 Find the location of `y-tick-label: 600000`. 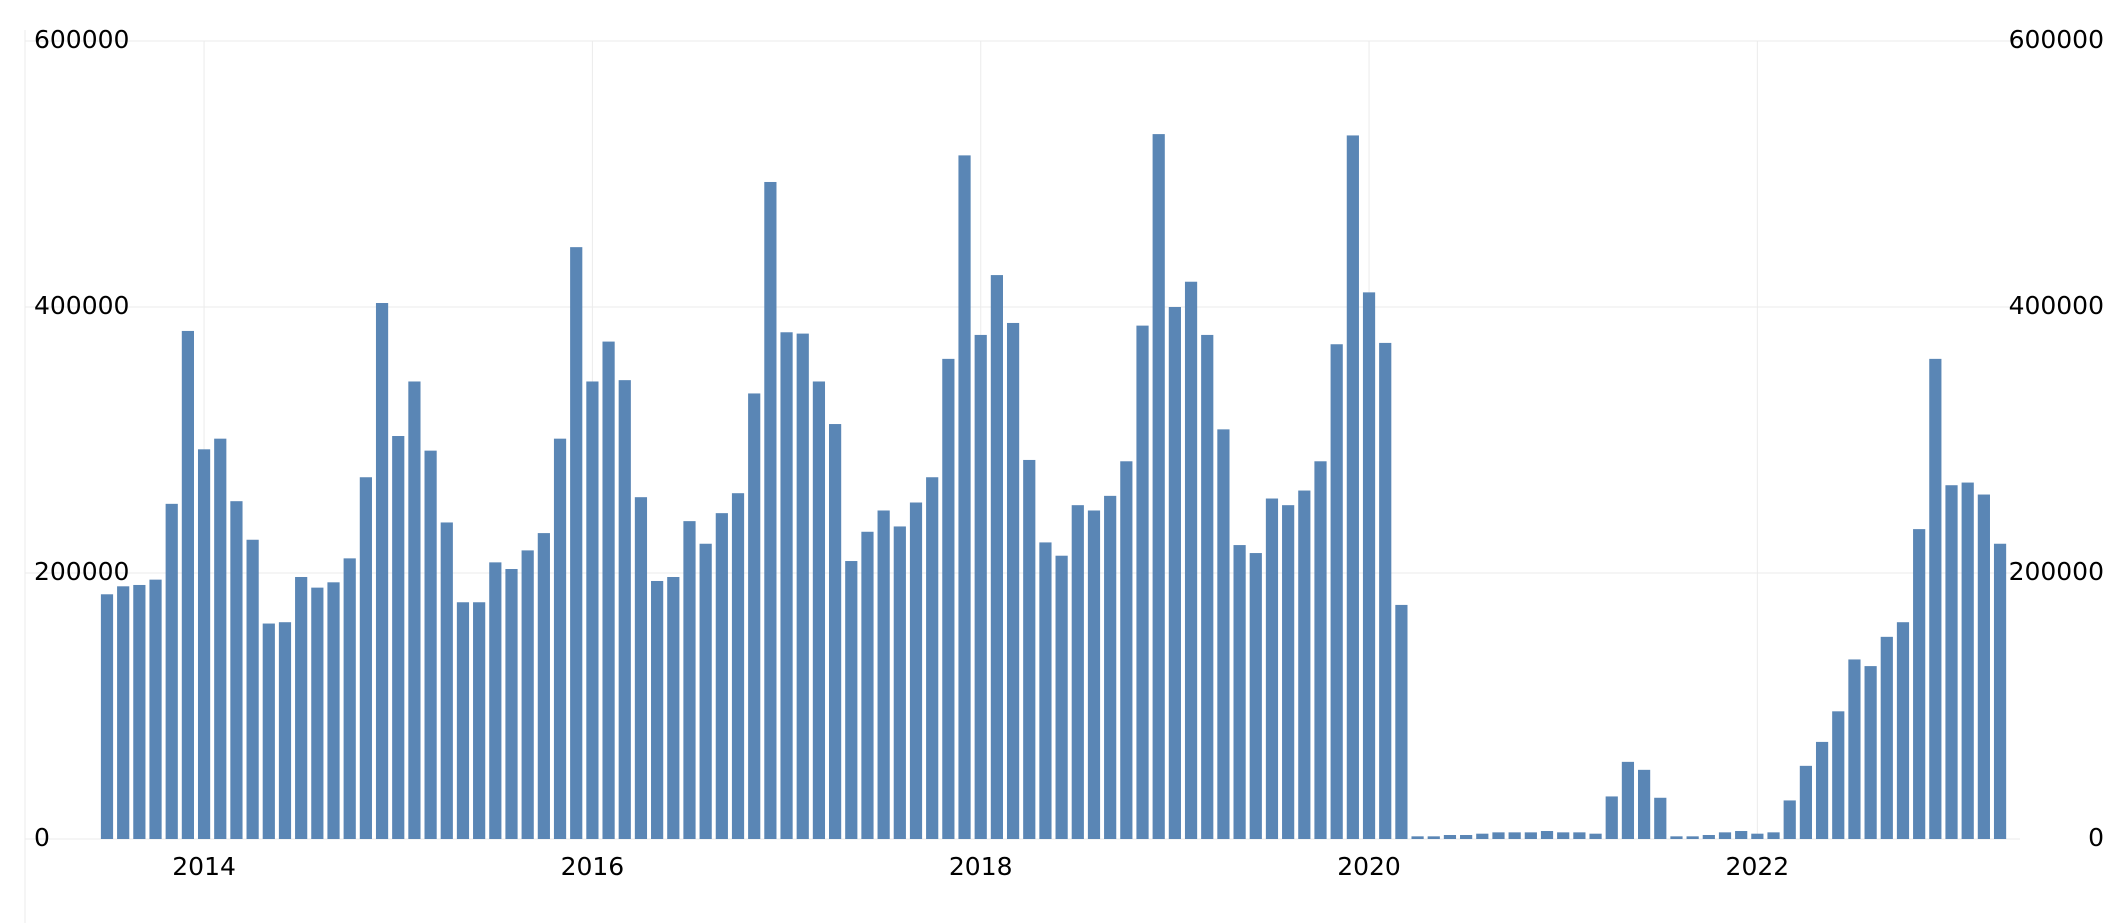

y-tick-label: 600000 is located at coordinates (81, 39).